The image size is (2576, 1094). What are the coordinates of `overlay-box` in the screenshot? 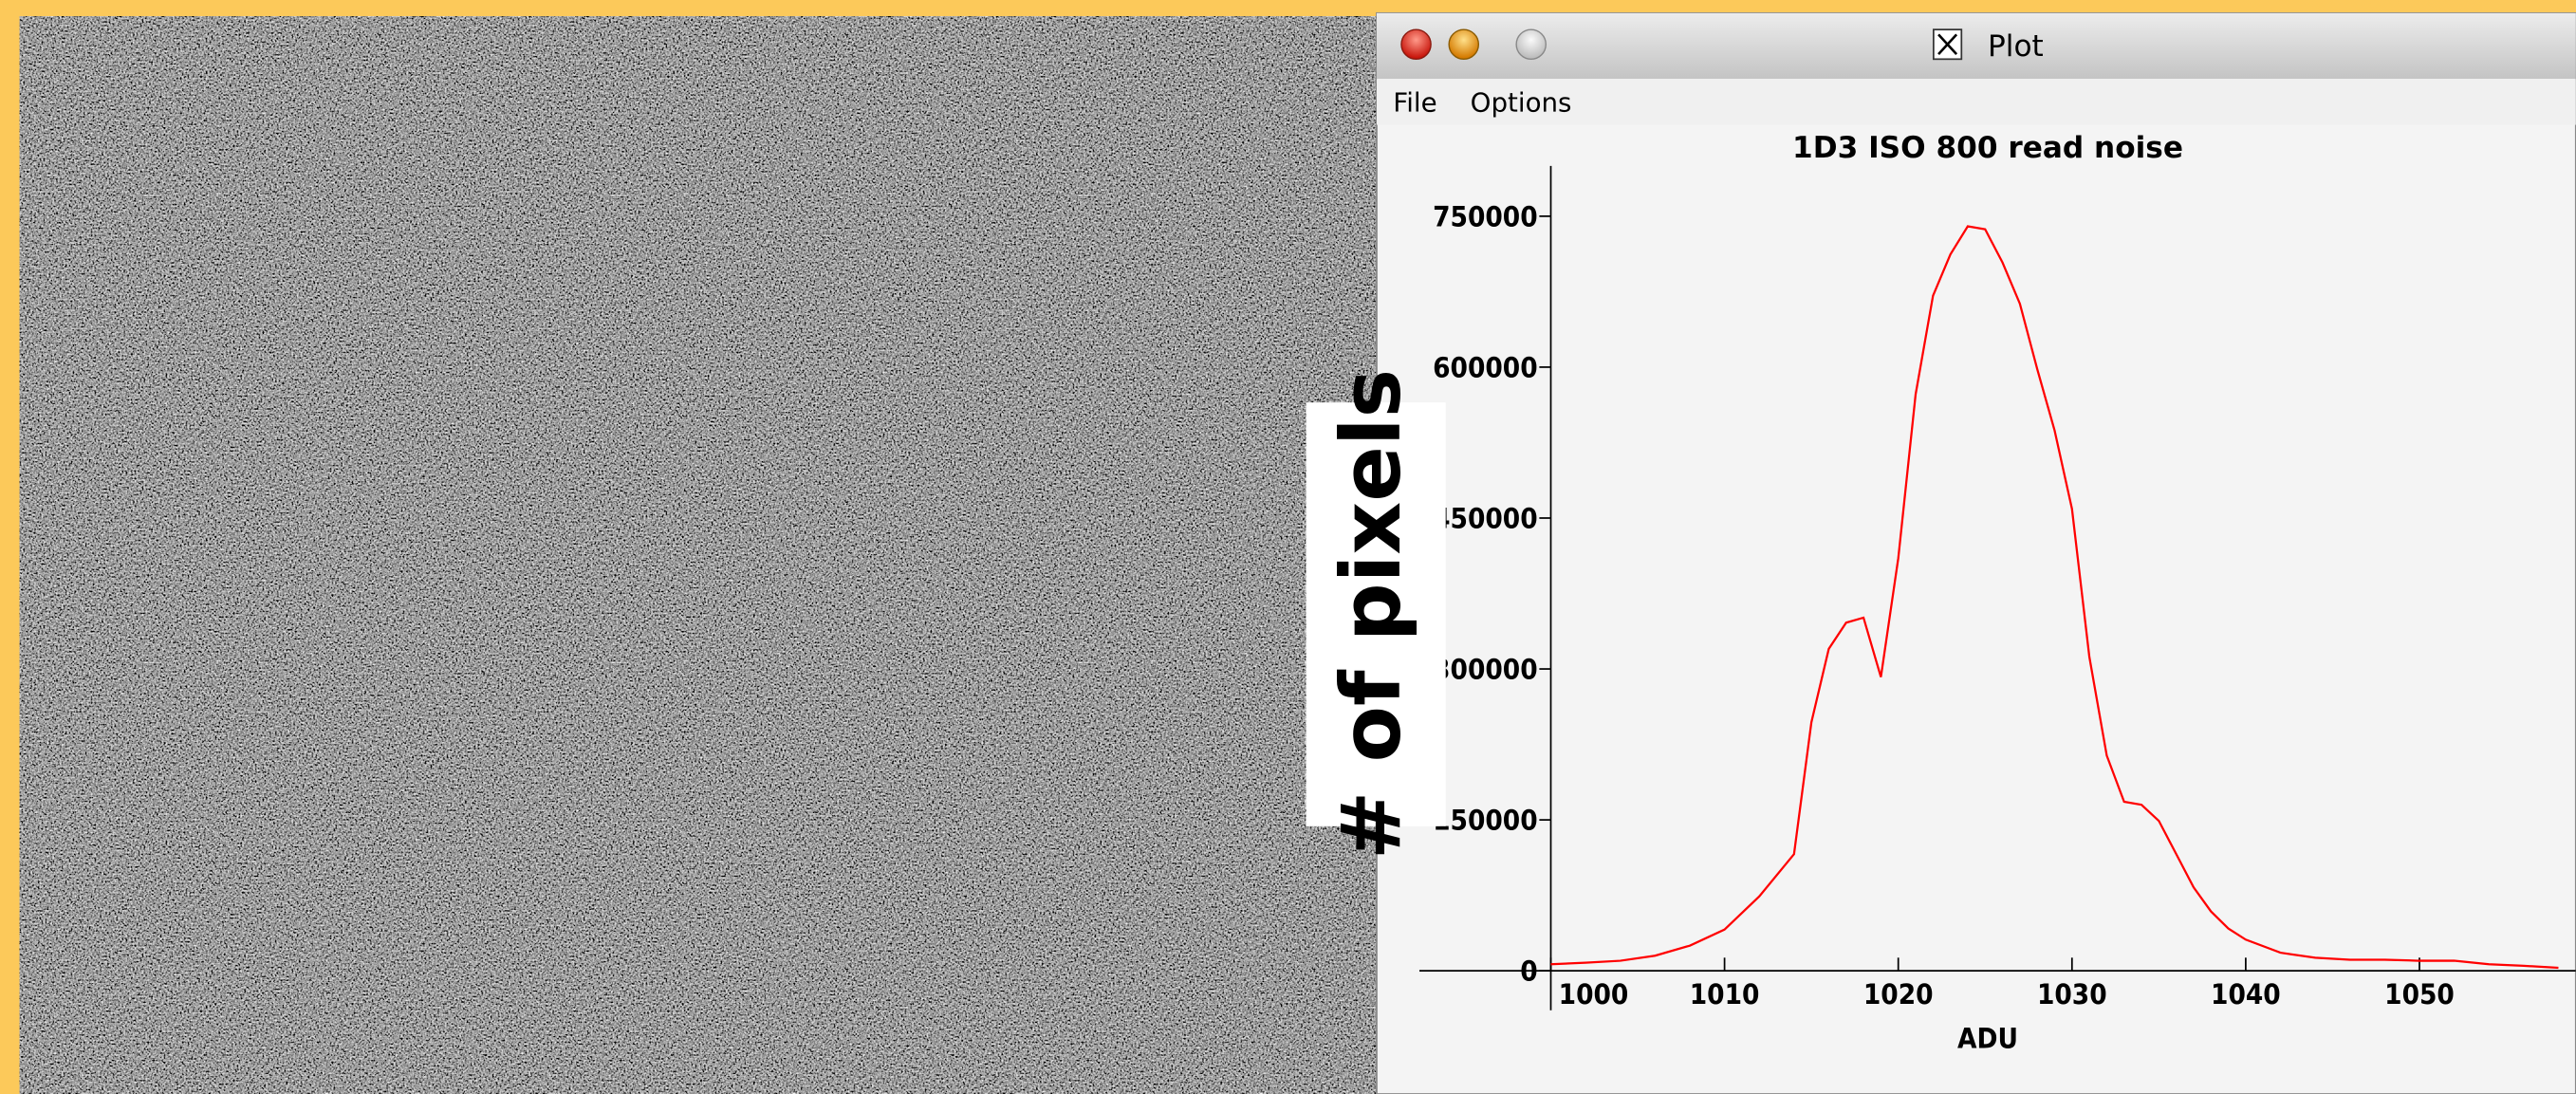 It's located at (1376, 614).